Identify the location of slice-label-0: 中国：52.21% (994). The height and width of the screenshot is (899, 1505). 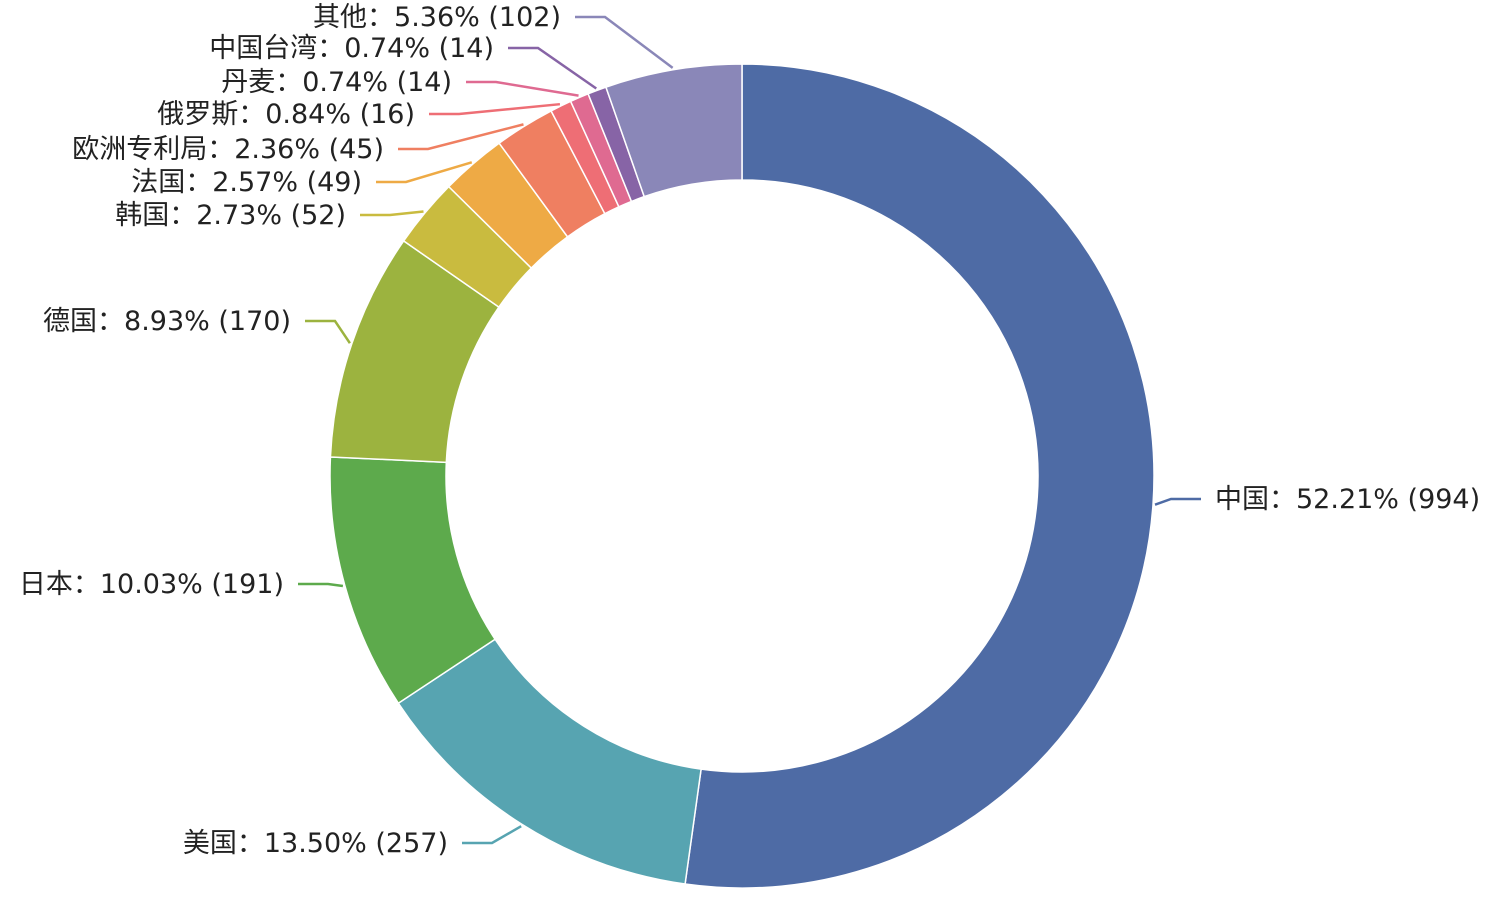
(1347, 499).